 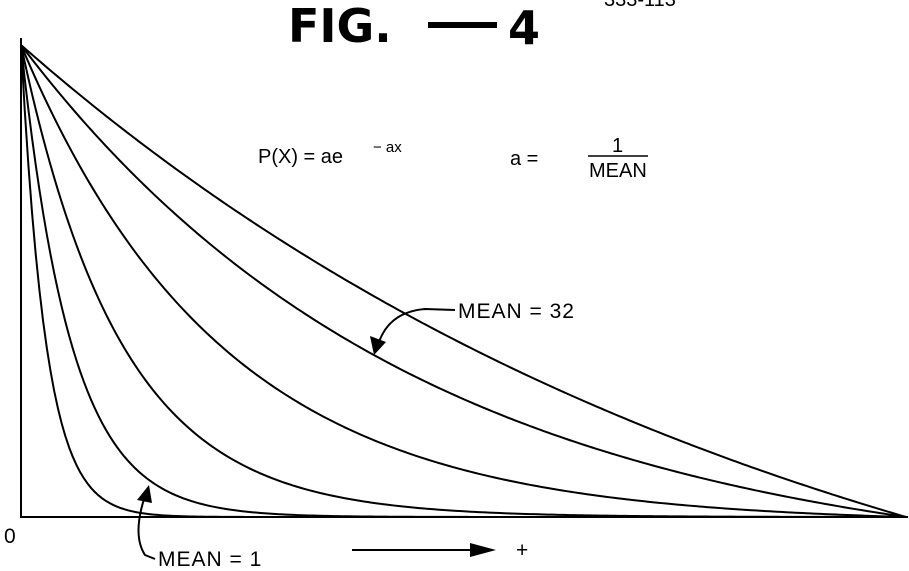 I want to click on mean-1-arrowhead, so click(x=144, y=494).